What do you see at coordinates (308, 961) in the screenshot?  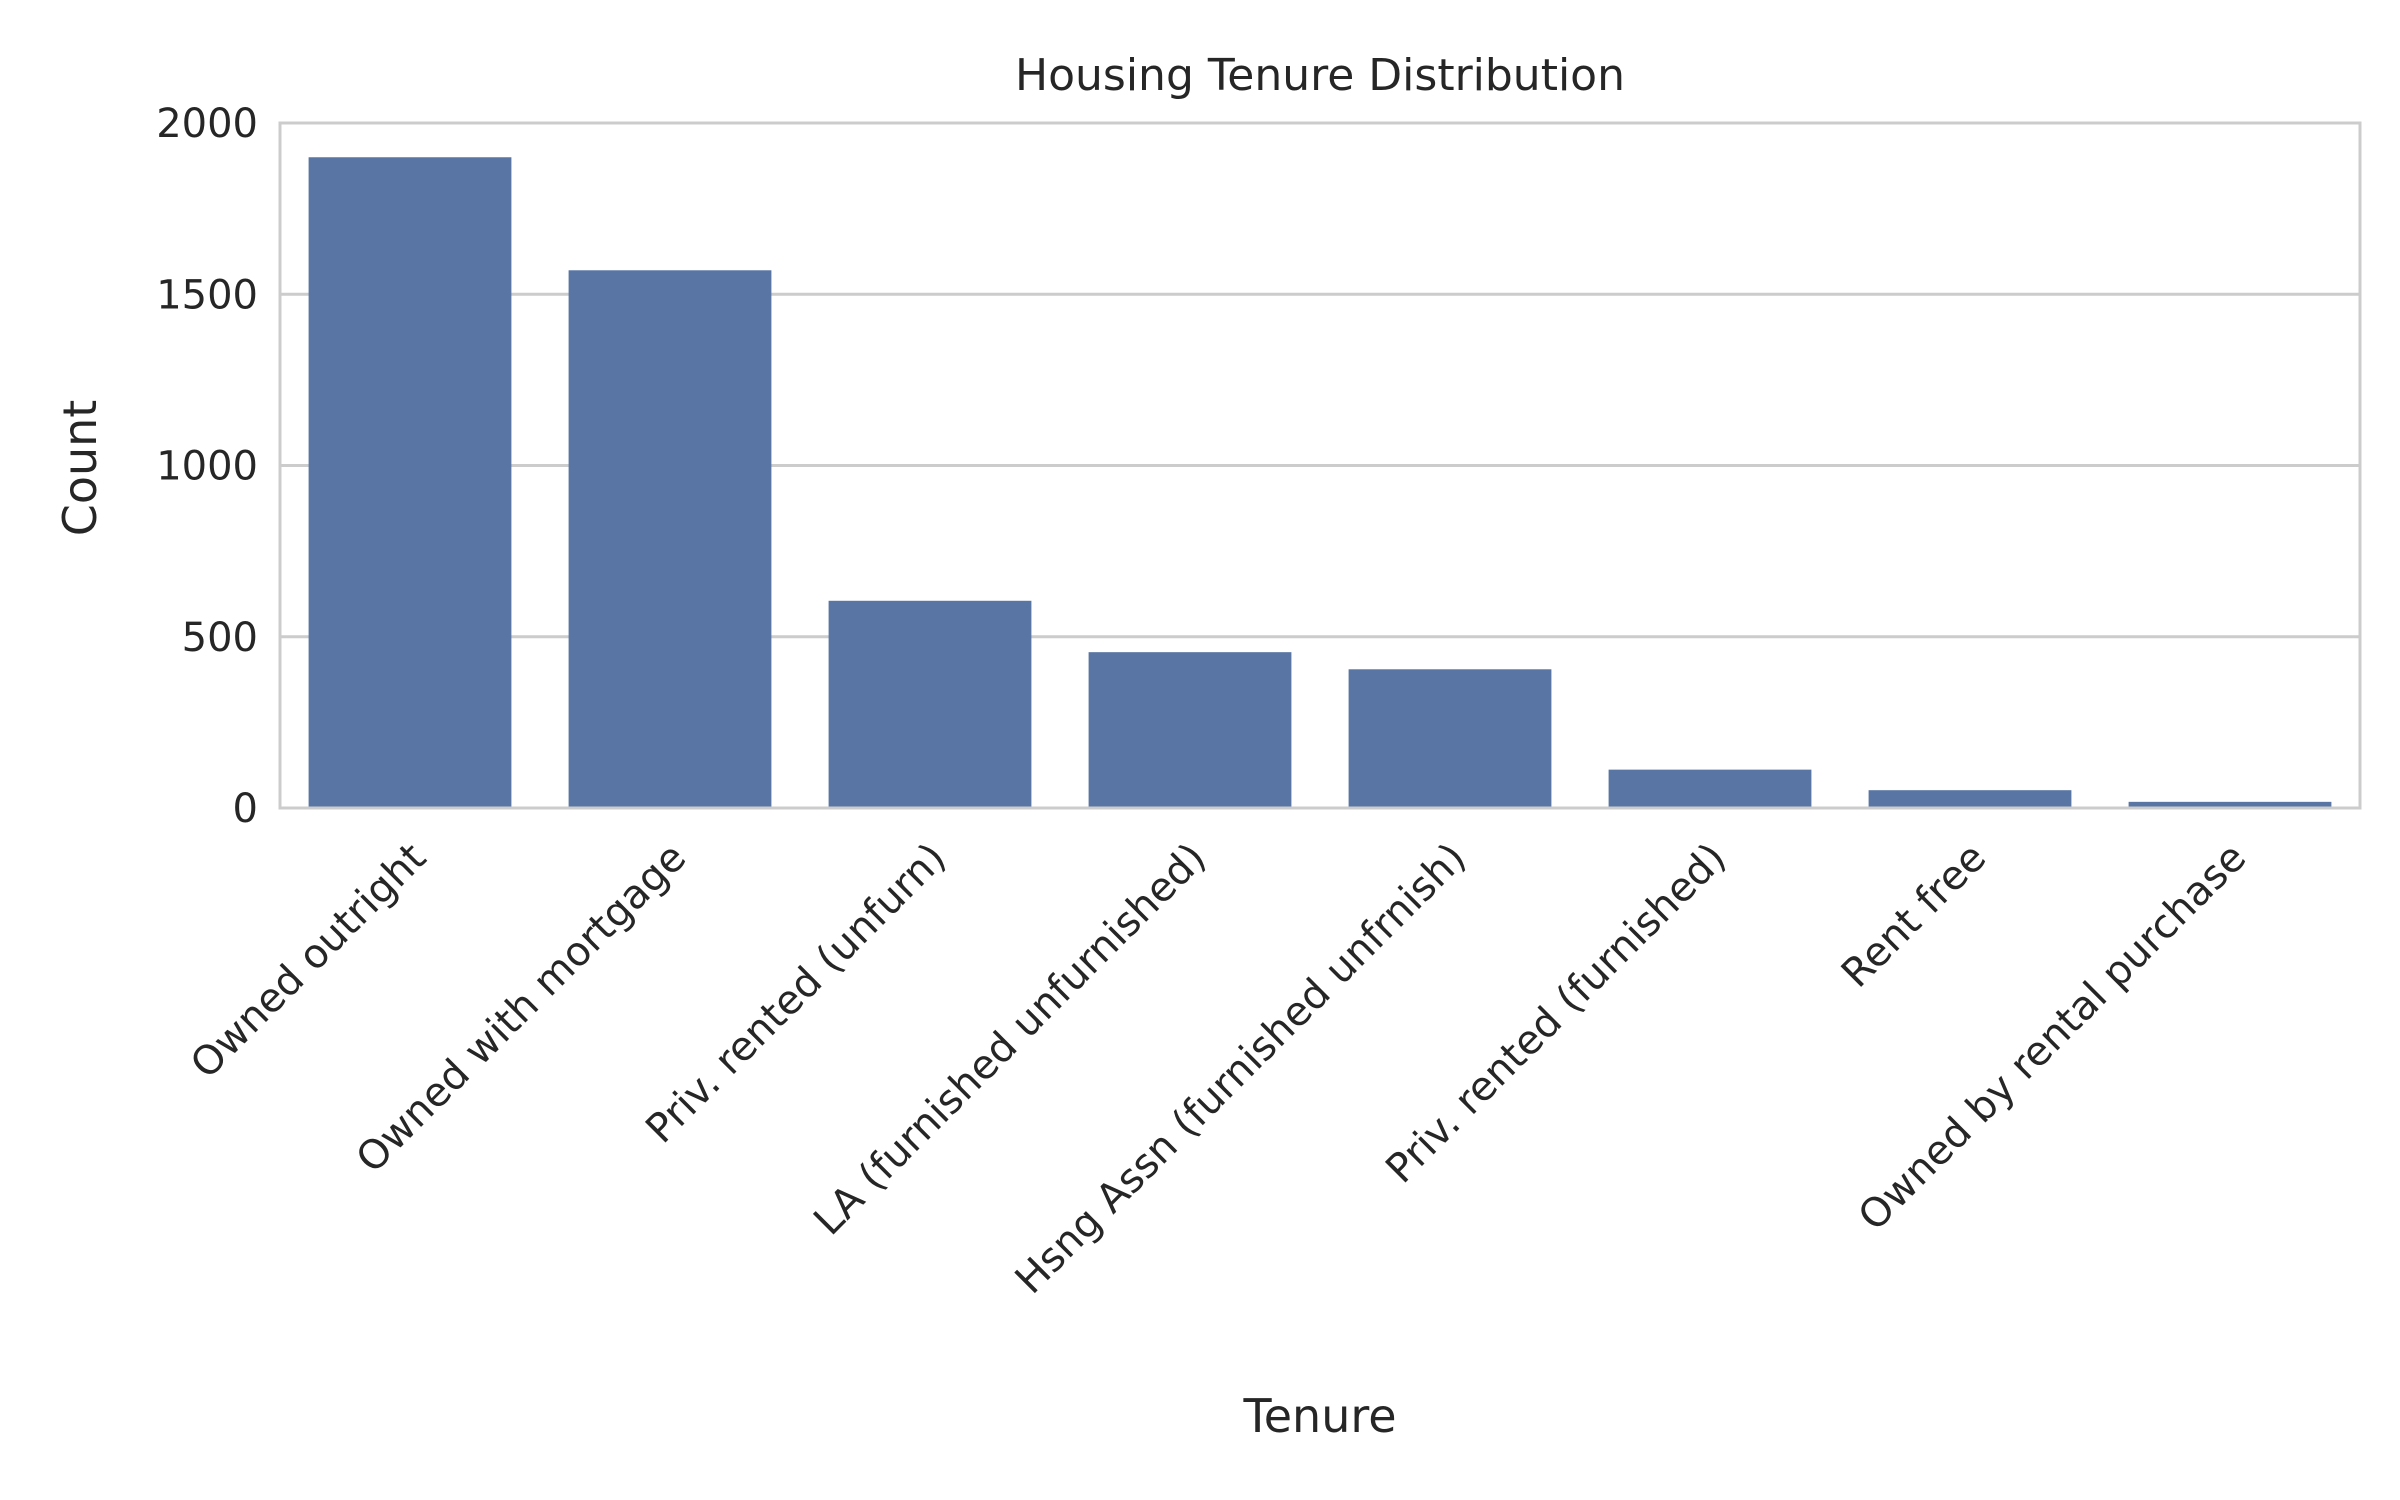 I see `x-tick-label: Owned outright` at bounding box center [308, 961].